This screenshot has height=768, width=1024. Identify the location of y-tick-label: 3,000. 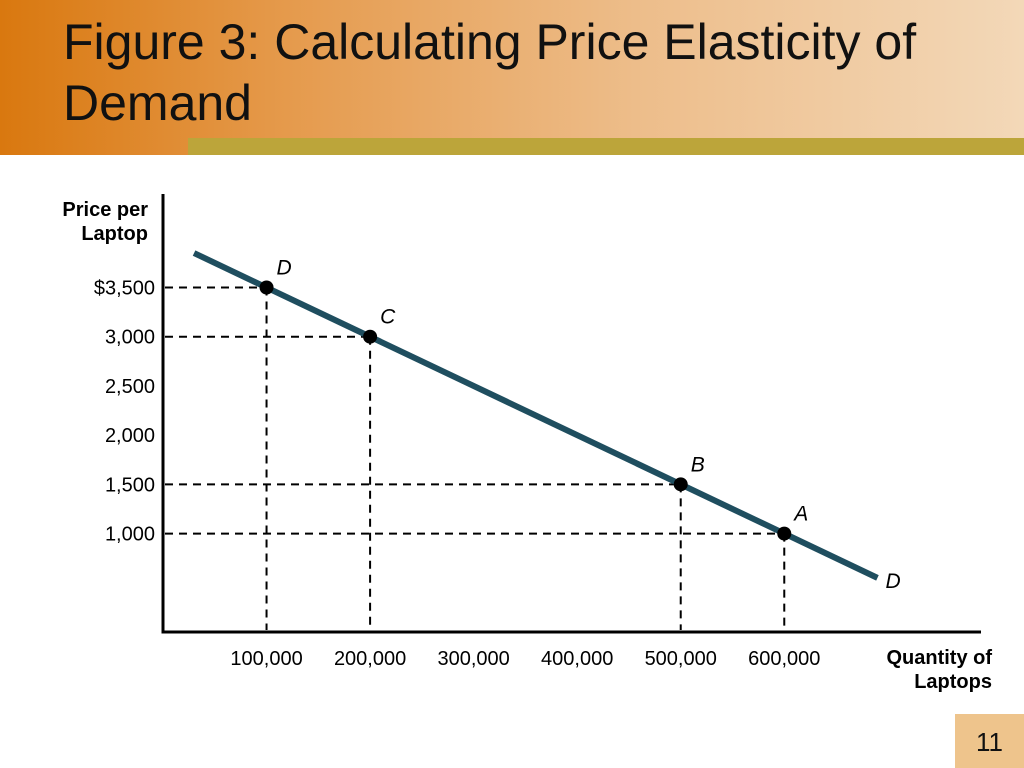
(130, 338).